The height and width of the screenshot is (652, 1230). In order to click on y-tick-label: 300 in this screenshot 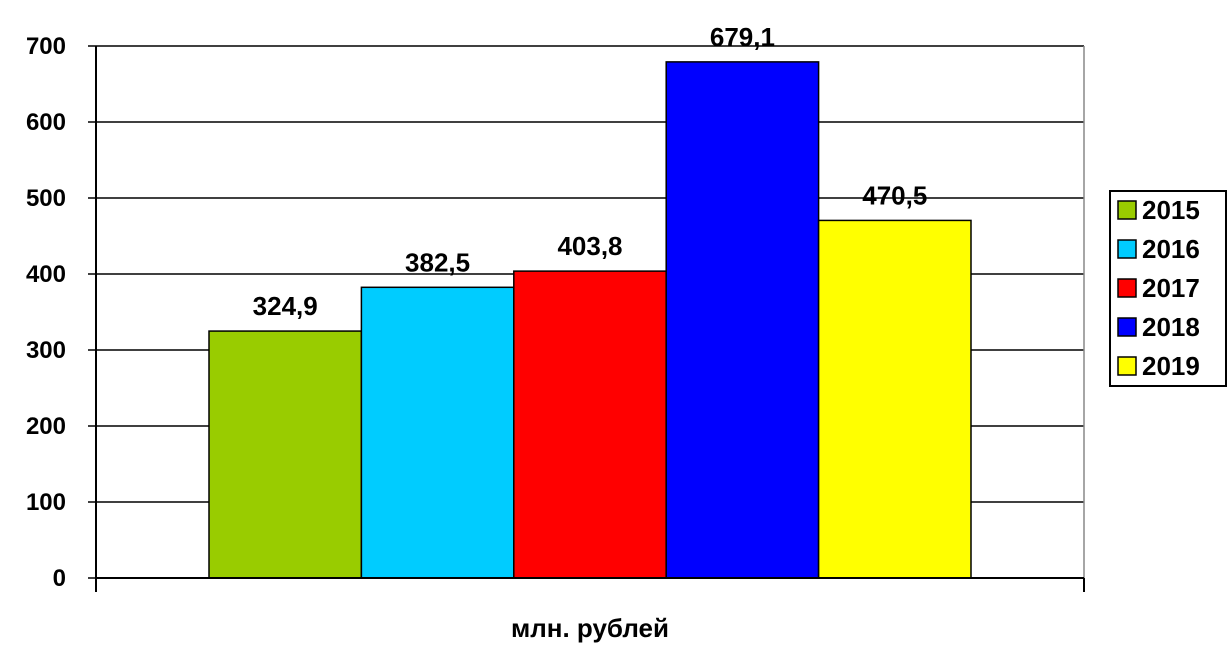, I will do `click(46, 350)`.